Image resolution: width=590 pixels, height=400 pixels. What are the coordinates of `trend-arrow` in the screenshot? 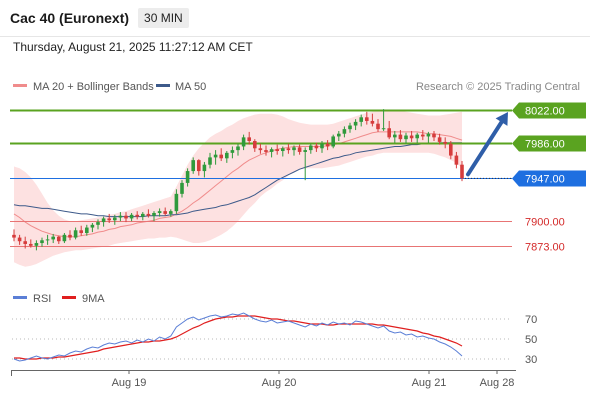 It's located at (487, 144).